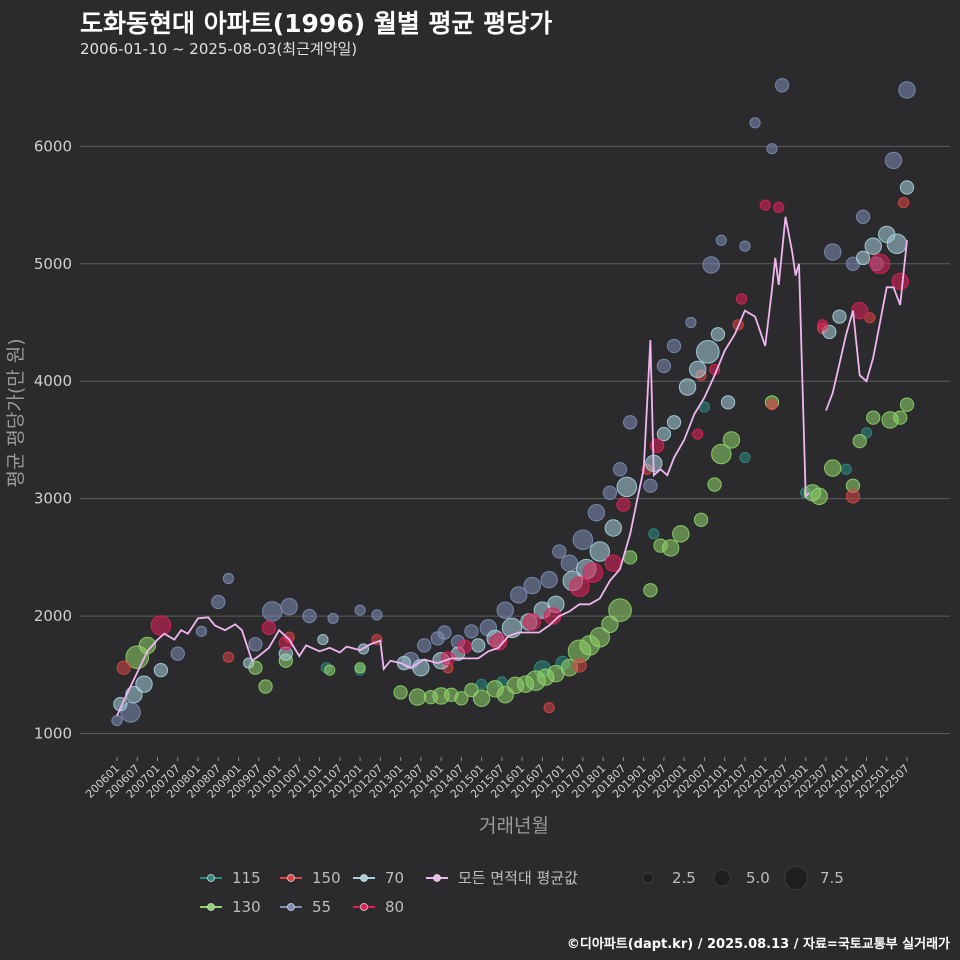  I want to click on legend-label: 150, so click(326, 878).